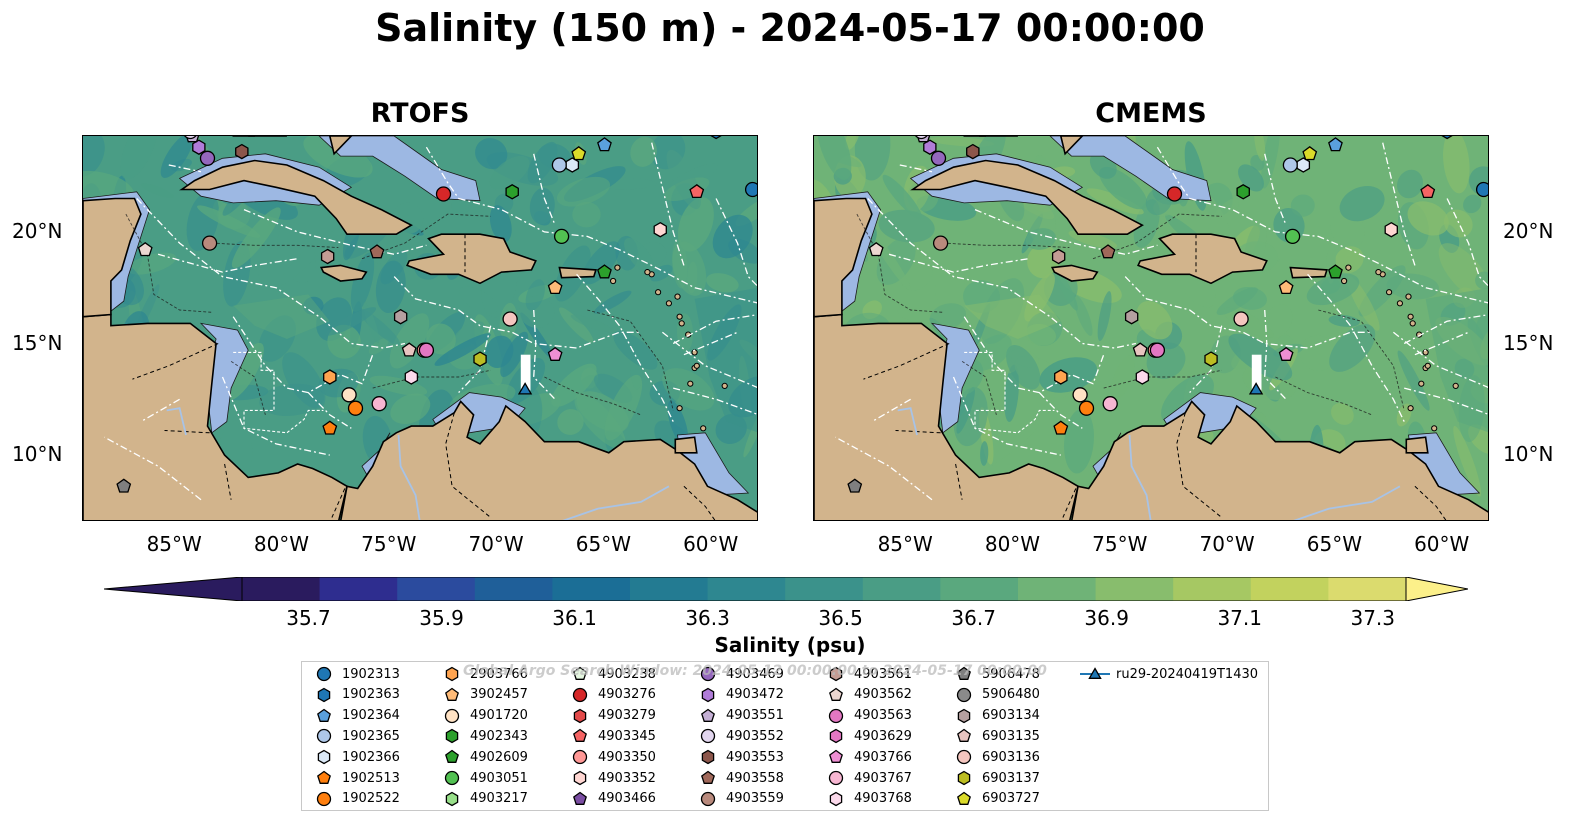  Describe the element at coordinates (1334, 544) in the screenshot. I see `lon-tick-label: 65°W` at that location.